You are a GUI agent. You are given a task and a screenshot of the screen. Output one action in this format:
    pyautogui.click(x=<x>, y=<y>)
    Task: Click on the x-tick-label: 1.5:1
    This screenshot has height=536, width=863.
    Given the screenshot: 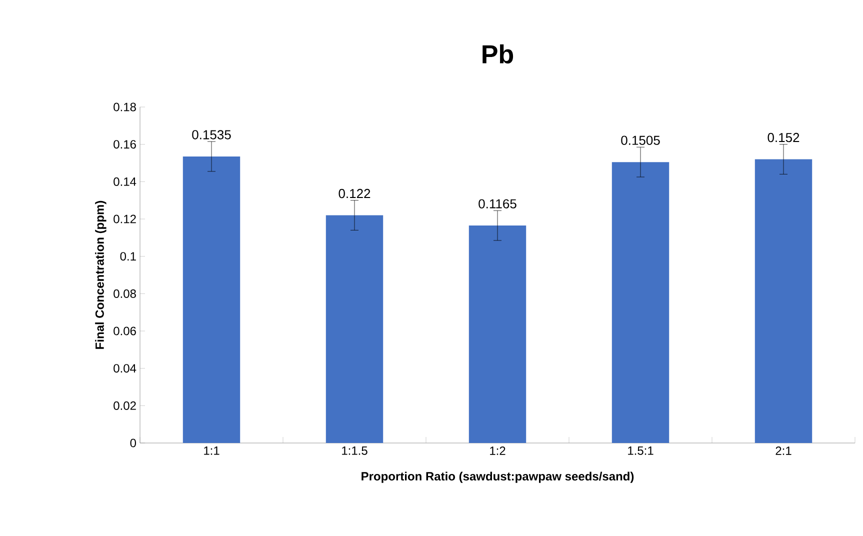 What is the action you would take?
    pyautogui.click(x=641, y=450)
    